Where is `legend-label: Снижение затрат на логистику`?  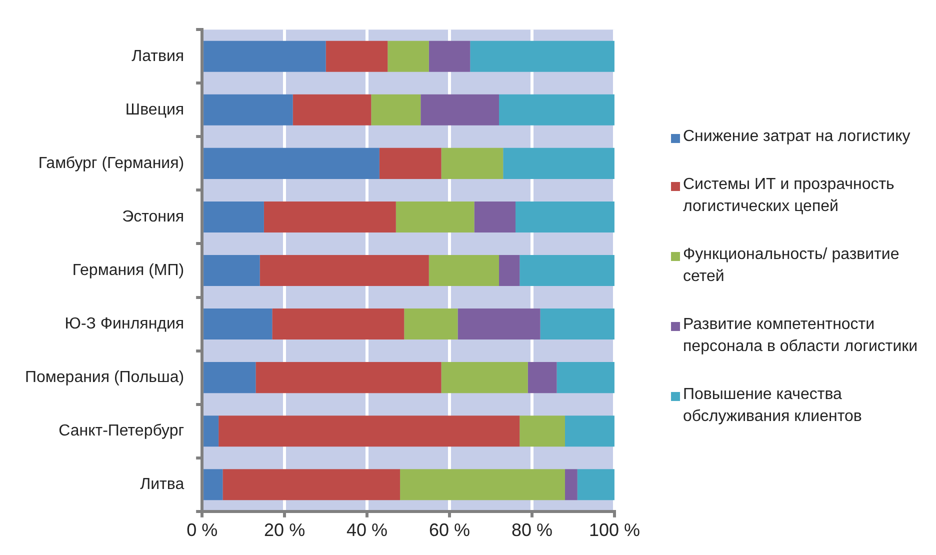 legend-label: Снижение затрат на логистику is located at coordinates (796, 136).